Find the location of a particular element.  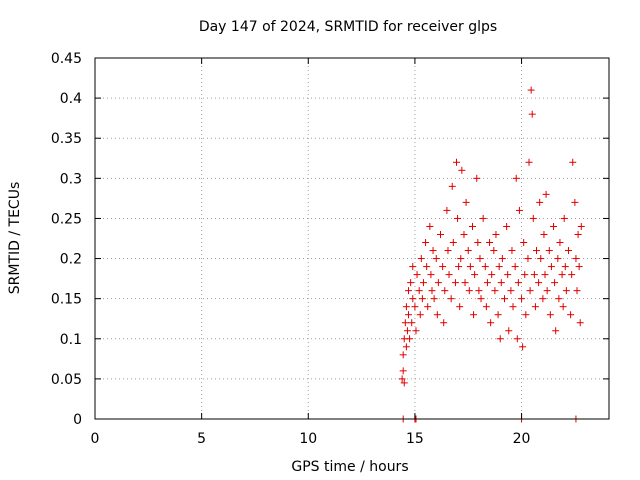

y-tick-label: 0.2 is located at coordinates (71, 260).